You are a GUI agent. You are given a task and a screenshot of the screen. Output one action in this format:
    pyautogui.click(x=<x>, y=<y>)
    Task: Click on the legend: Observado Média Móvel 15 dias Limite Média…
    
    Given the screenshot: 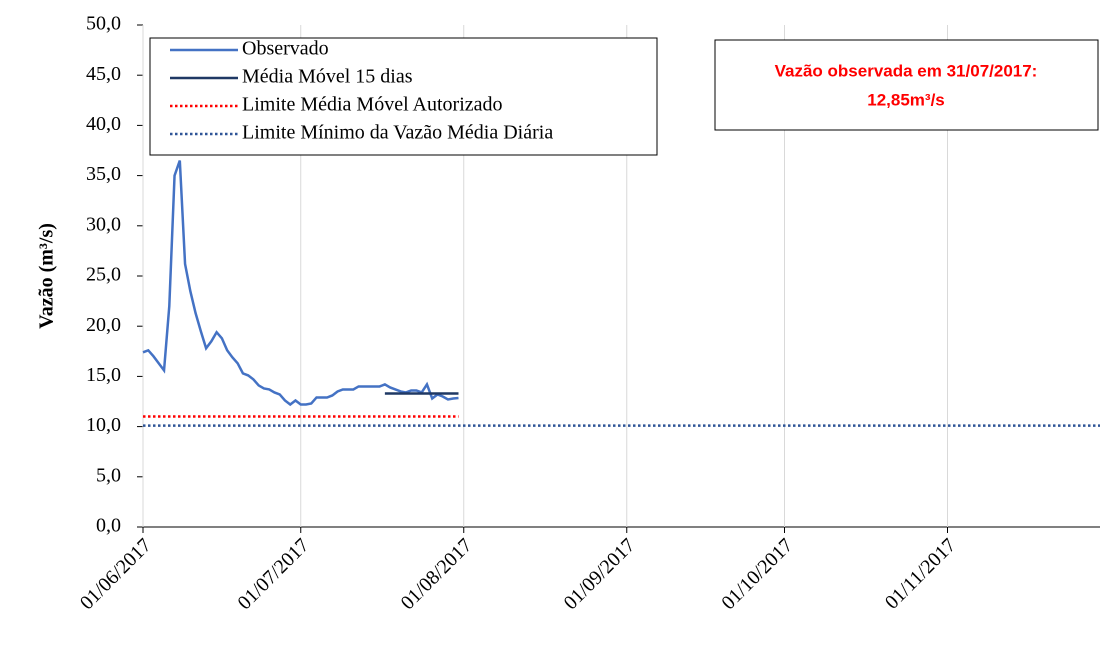 What is the action you would take?
    pyautogui.click(x=403, y=96)
    